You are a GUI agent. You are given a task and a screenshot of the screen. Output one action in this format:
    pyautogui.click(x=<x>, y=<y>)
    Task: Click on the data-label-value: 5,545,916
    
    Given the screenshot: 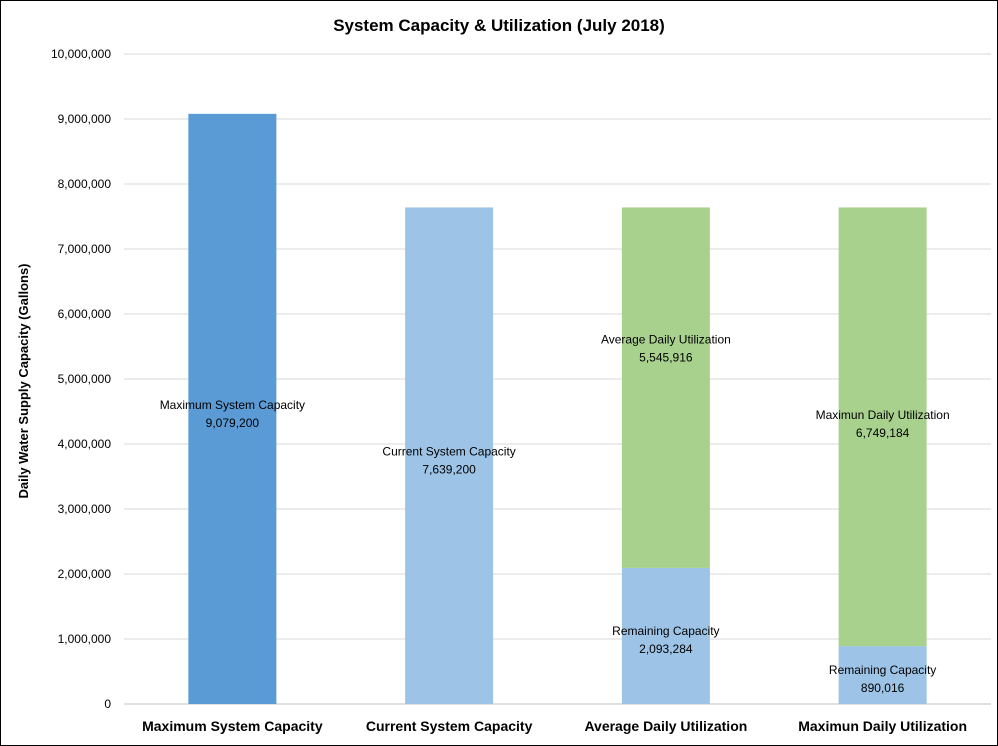 What is the action you would take?
    pyautogui.click(x=666, y=358)
    